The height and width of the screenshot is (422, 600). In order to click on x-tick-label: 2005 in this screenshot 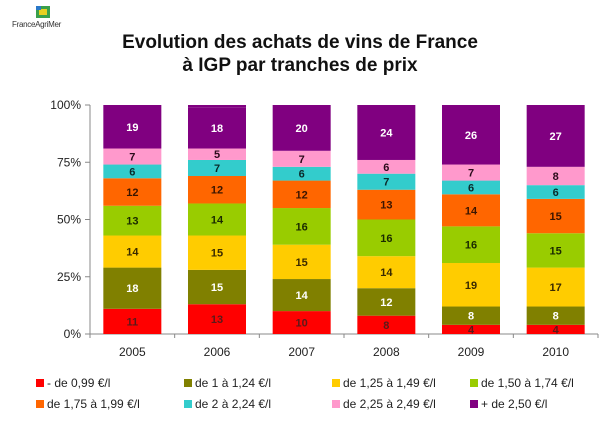, I will do `click(132, 352)`.